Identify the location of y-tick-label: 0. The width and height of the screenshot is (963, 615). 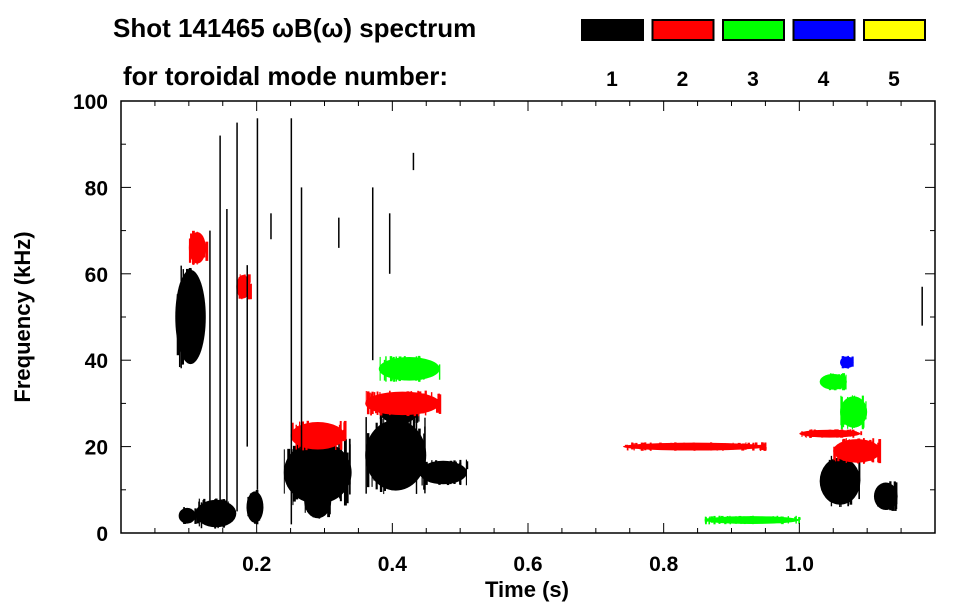
(102, 534).